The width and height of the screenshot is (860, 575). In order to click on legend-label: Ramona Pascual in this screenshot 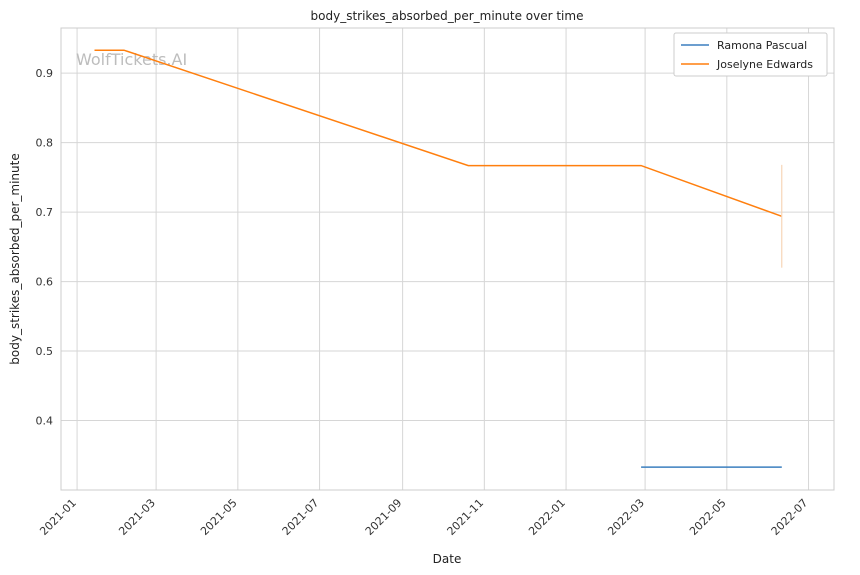, I will do `click(762, 45)`.